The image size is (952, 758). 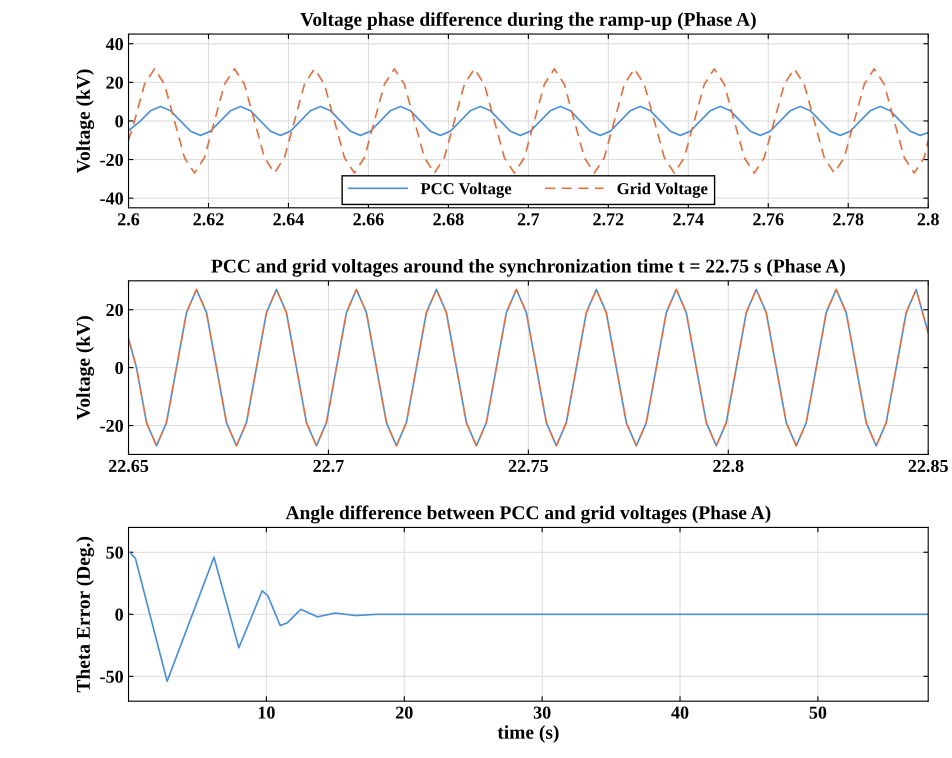 What do you see at coordinates (448, 219) in the screenshot?
I see `x-tick-label: 2.68` at bounding box center [448, 219].